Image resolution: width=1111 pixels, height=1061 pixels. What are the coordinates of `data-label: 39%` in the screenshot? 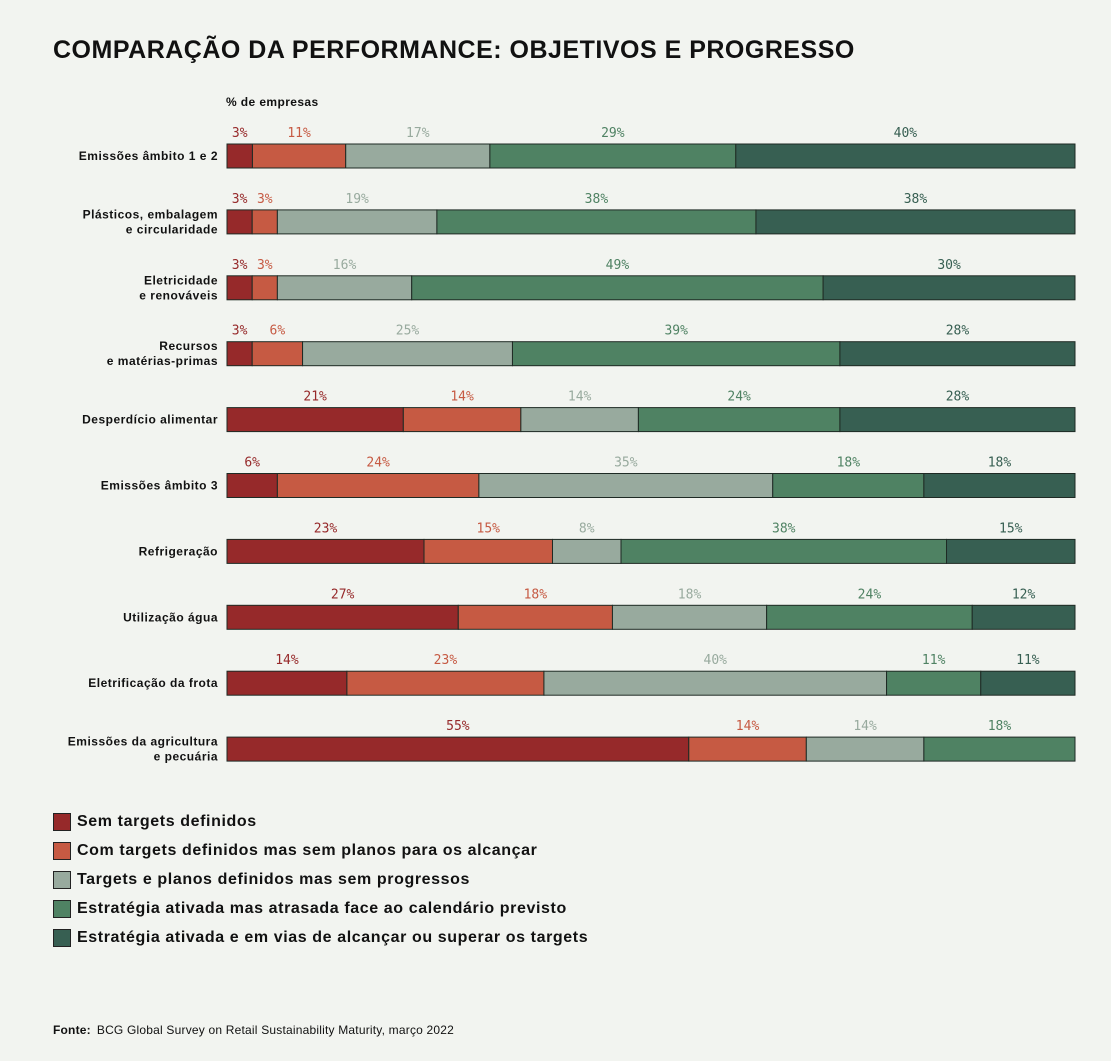 It's located at (676, 331).